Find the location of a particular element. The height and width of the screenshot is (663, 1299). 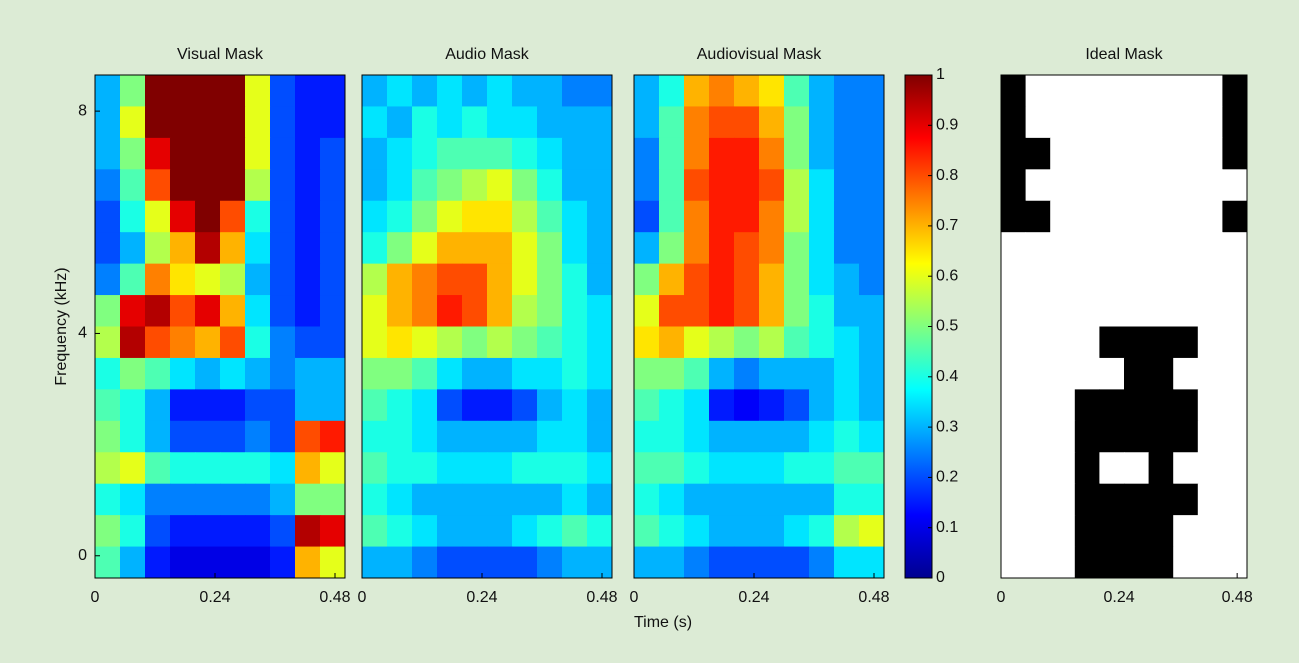

x-axis-label: Time (s) is located at coordinates (663, 622).